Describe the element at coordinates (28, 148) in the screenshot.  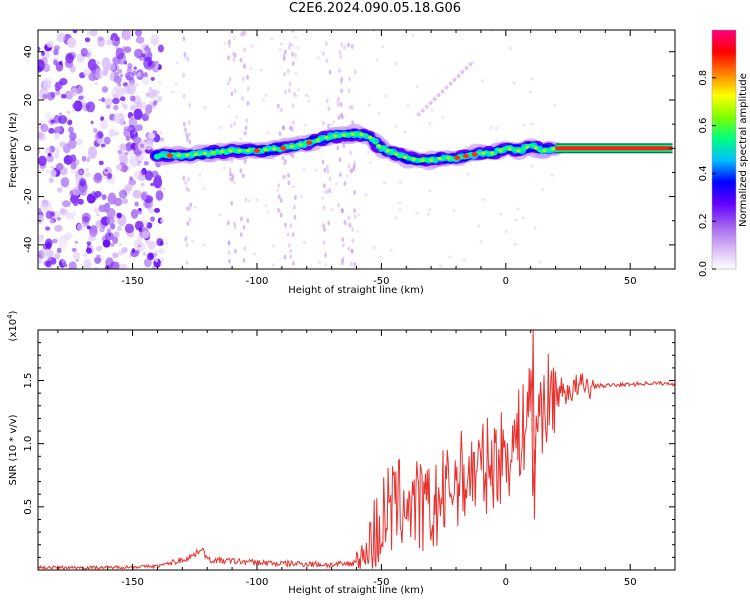
I see `y-tick-label: 0` at that location.